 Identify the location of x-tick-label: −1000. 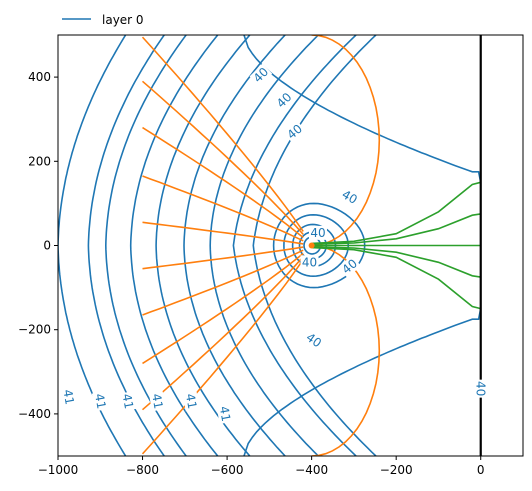
(58, 470).